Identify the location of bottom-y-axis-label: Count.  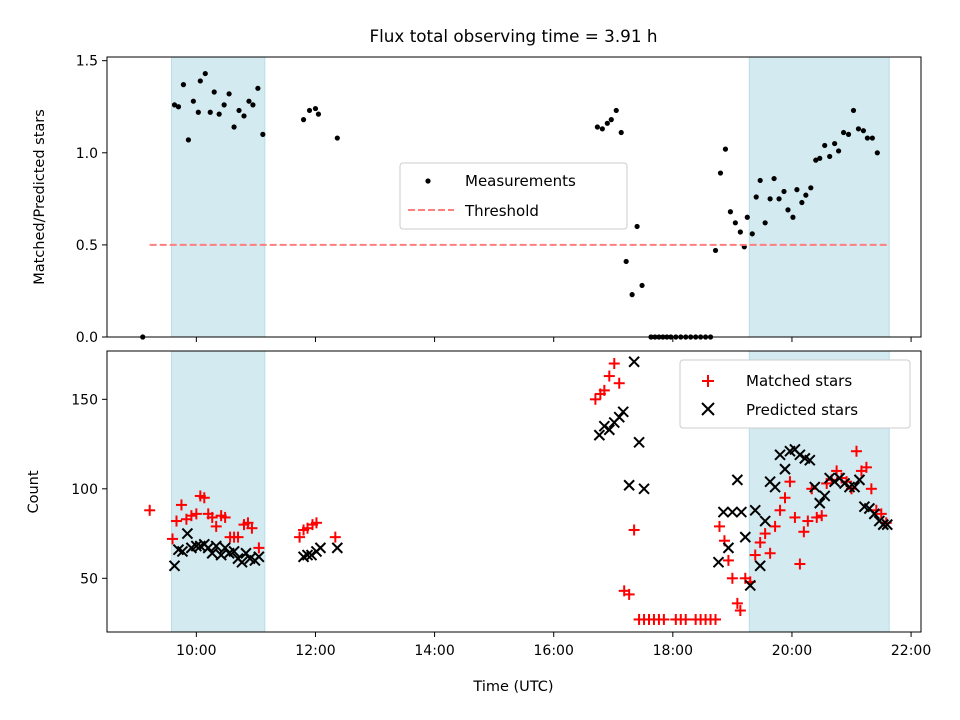
(34, 491).